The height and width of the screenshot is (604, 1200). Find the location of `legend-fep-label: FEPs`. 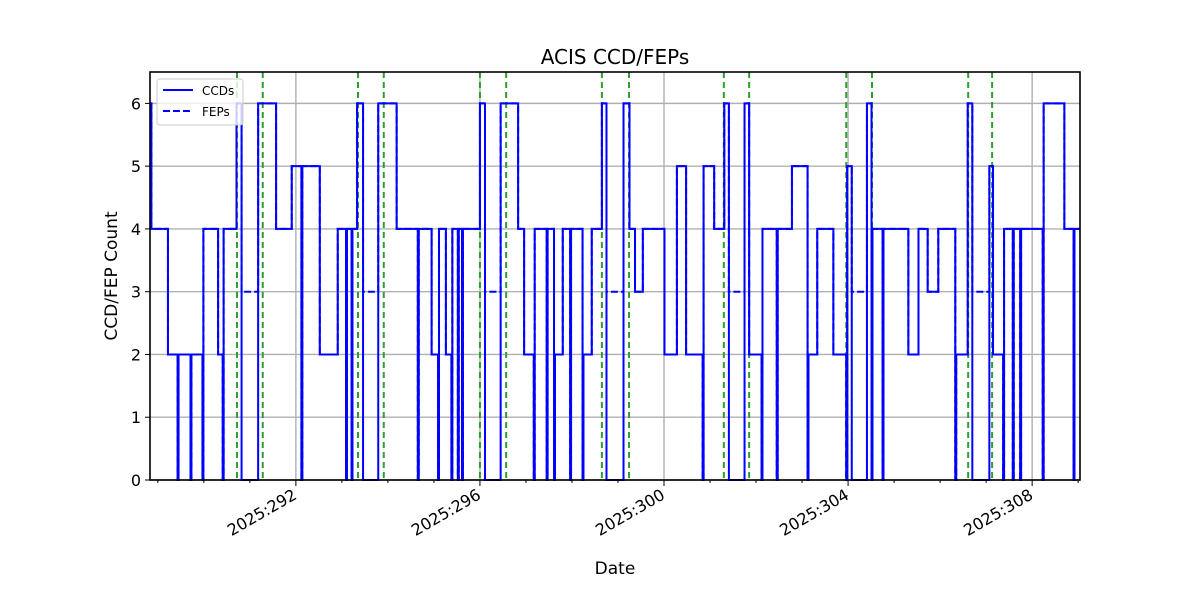

legend-fep-label: FEPs is located at coordinates (216, 112).